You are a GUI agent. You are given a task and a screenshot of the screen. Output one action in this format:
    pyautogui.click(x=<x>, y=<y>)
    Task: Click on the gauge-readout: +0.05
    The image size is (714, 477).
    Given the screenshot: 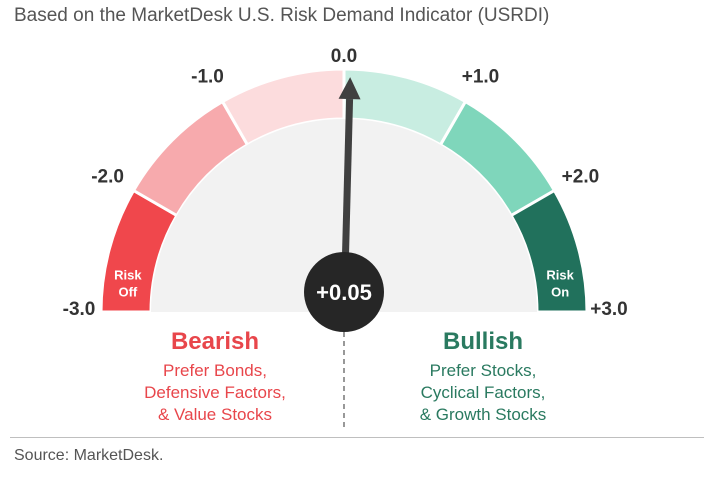 What is the action you would take?
    pyautogui.click(x=344, y=292)
    